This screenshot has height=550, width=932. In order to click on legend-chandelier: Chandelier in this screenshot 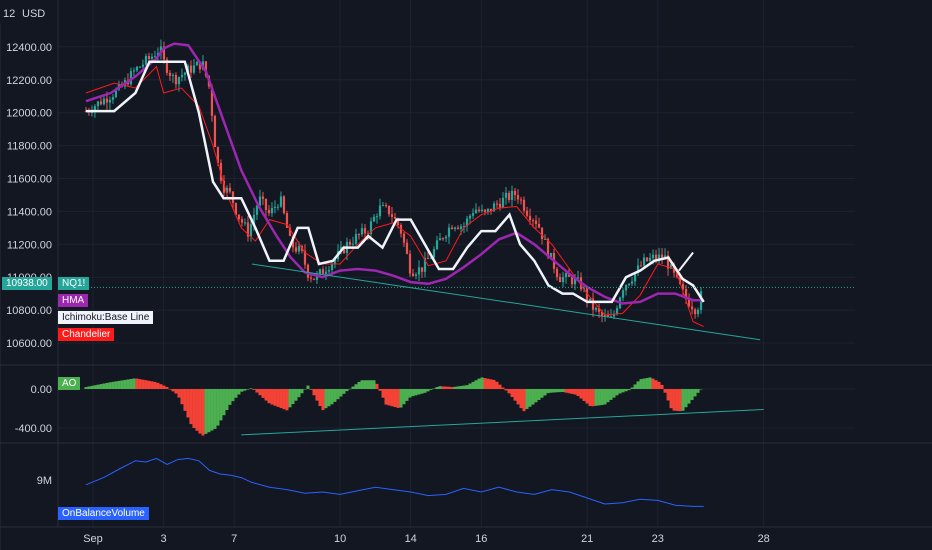, I will do `click(86, 334)`.